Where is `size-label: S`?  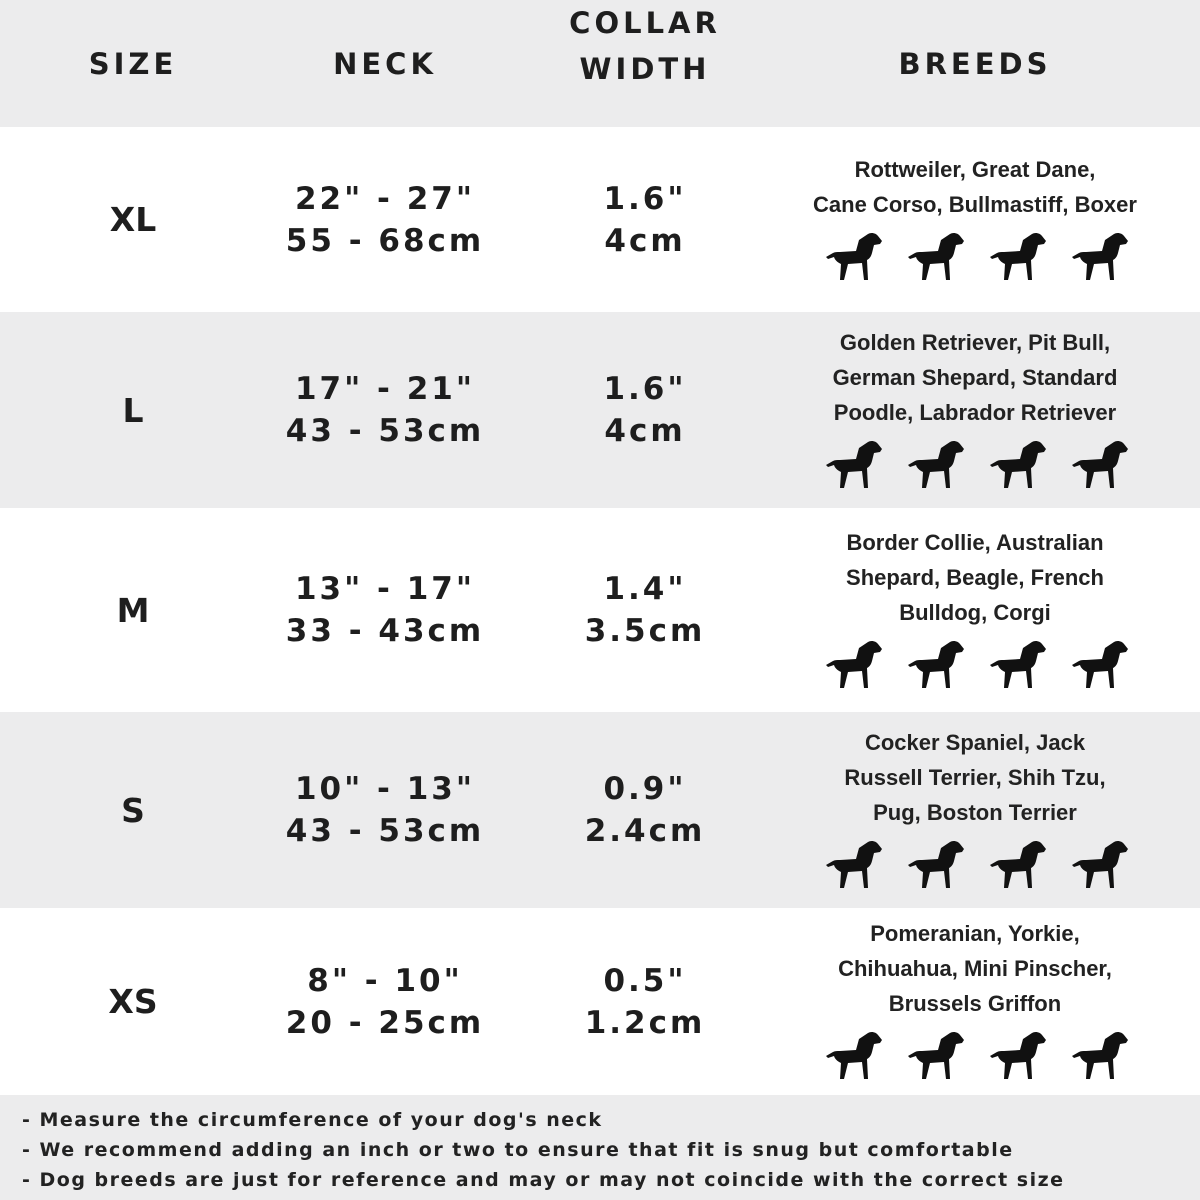 size-label: S is located at coordinates (133, 810).